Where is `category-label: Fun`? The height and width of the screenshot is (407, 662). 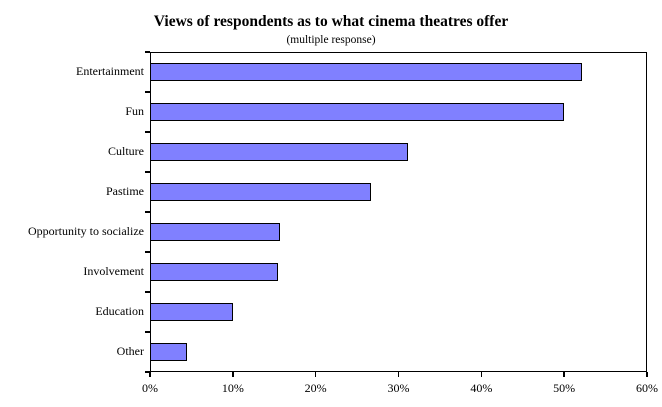 category-label: Fun is located at coordinates (134, 111).